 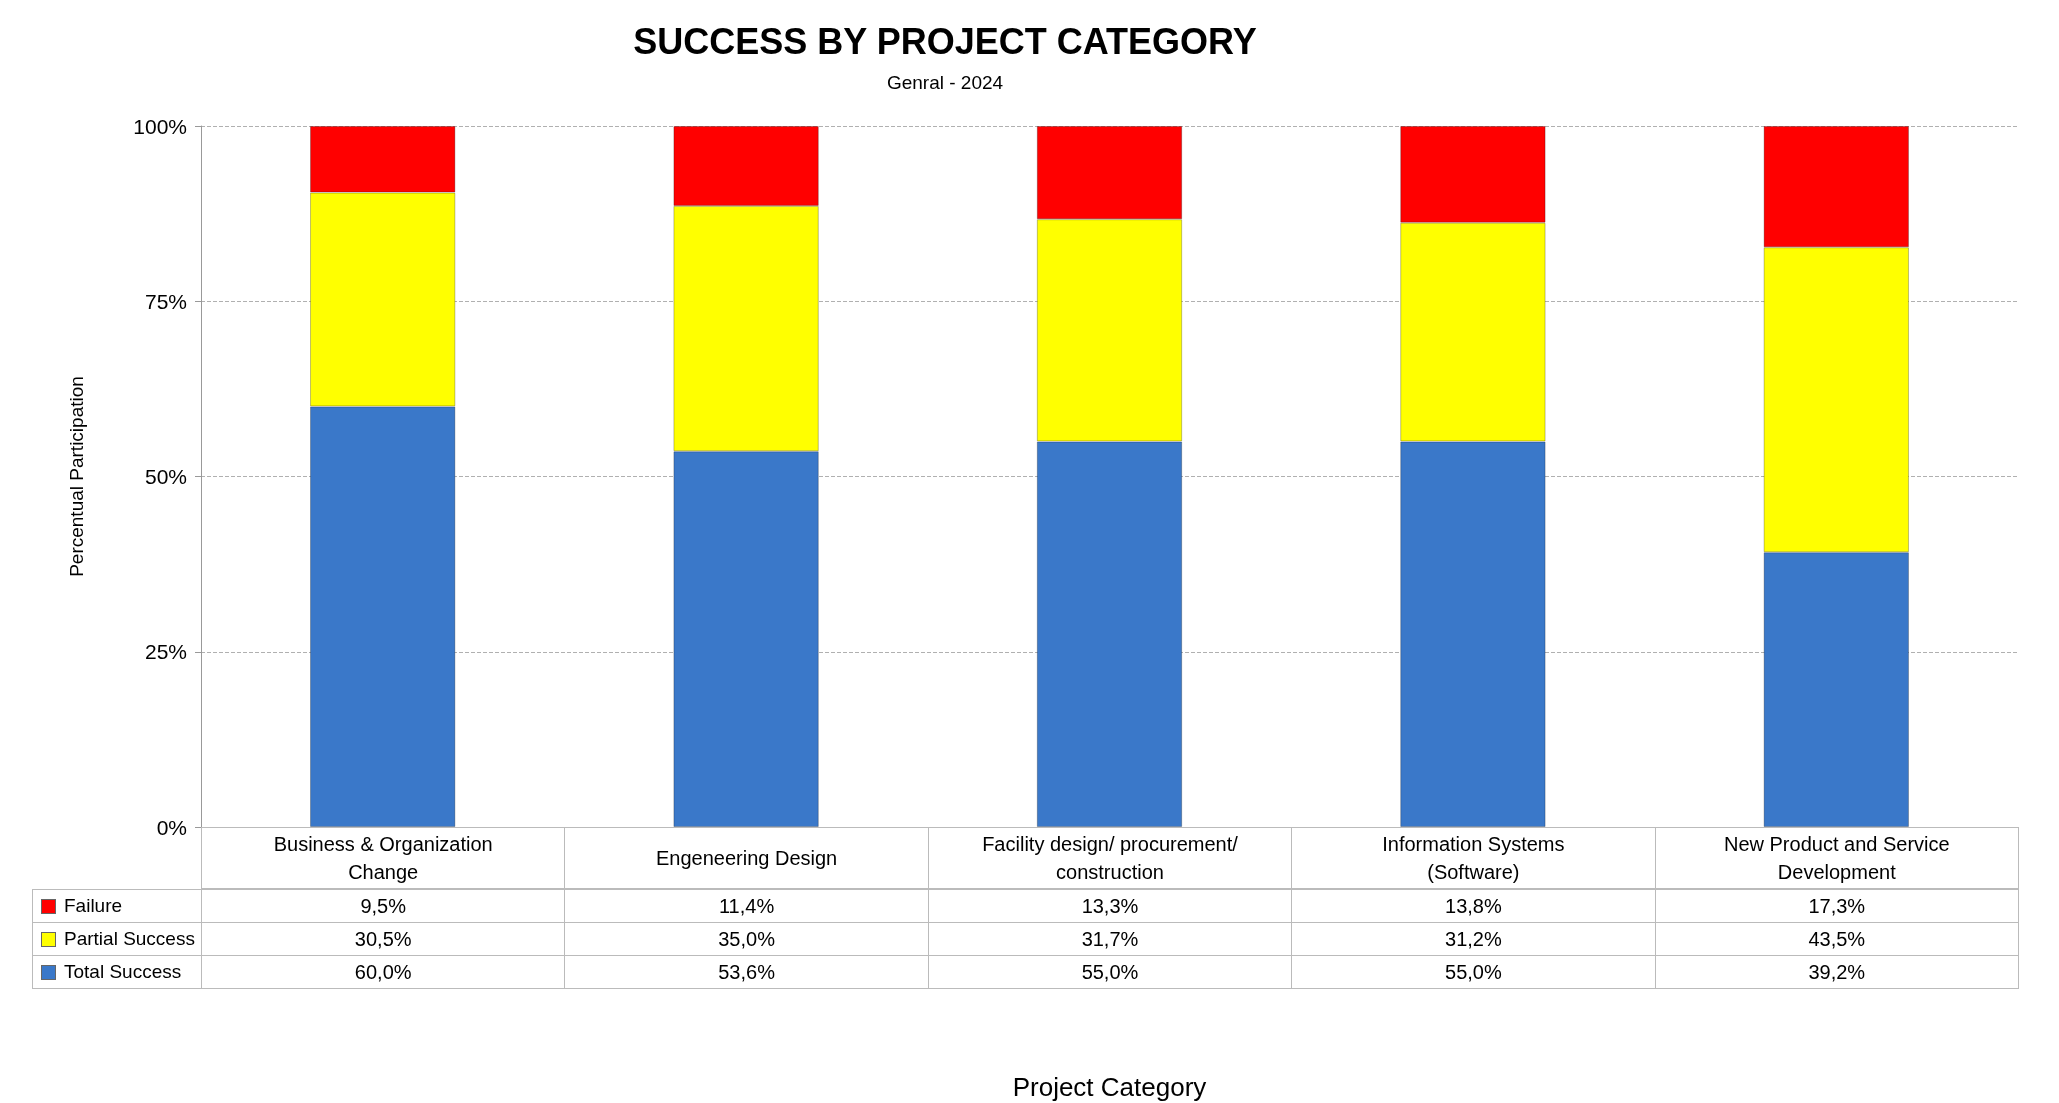 What do you see at coordinates (1473, 858) in the screenshot?
I see `x-tick-label: Information Systems (Software)` at bounding box center [1473, 858].